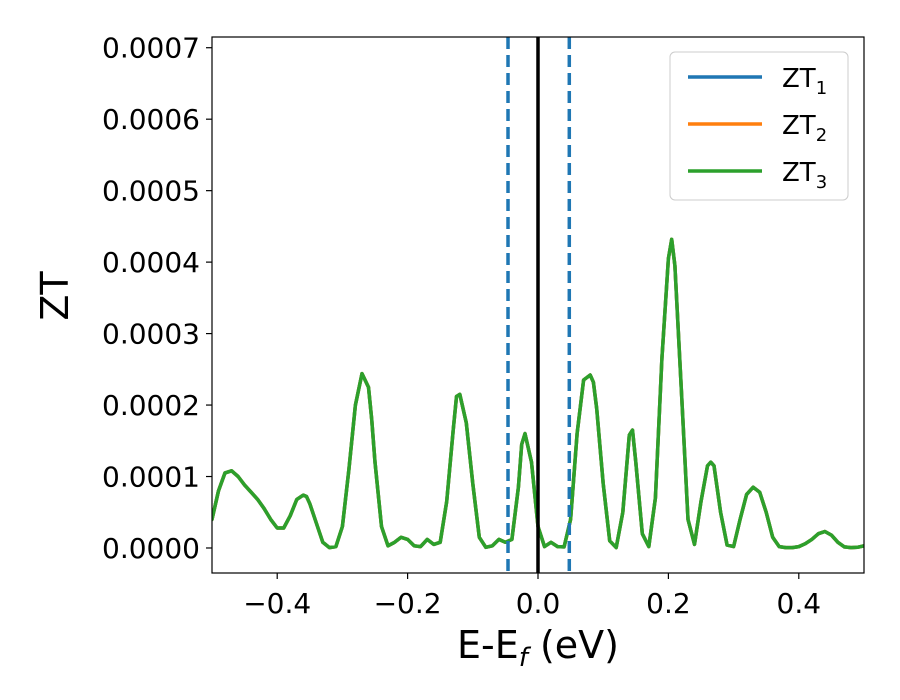  Describe the element at coordinates (804, 81) in the screenshot. I see `legend-label-zt1: ZT1` at that location.